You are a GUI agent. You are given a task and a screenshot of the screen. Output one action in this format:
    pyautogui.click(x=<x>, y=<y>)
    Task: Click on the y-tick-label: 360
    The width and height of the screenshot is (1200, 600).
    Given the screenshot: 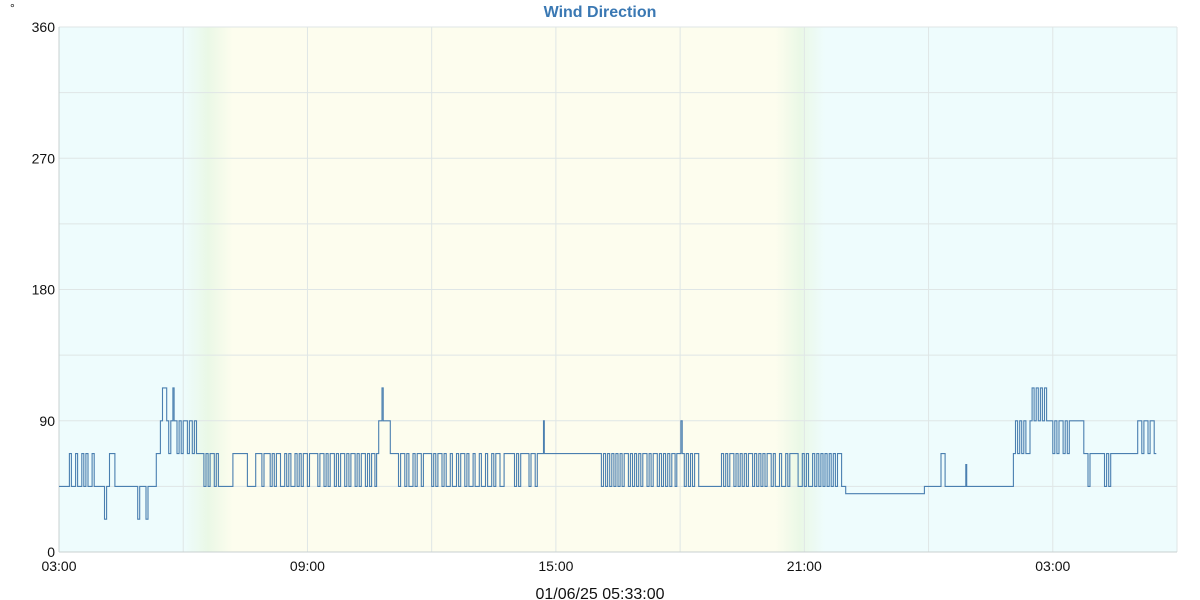 What is the action you would take?
    pyautogui.click(x=44, y=27)
    